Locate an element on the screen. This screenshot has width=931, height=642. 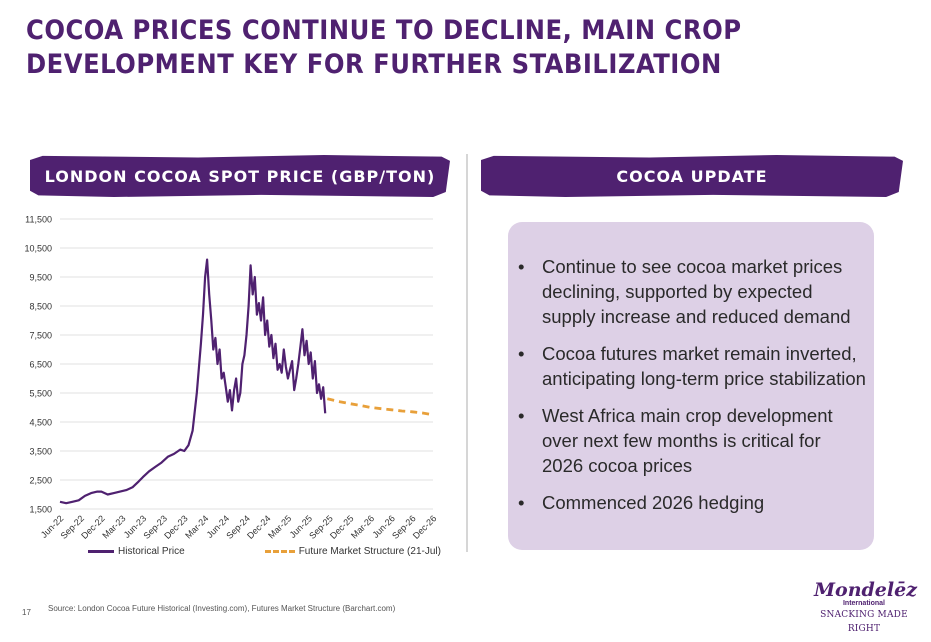
column-divider is located at coordinates (467, 353).